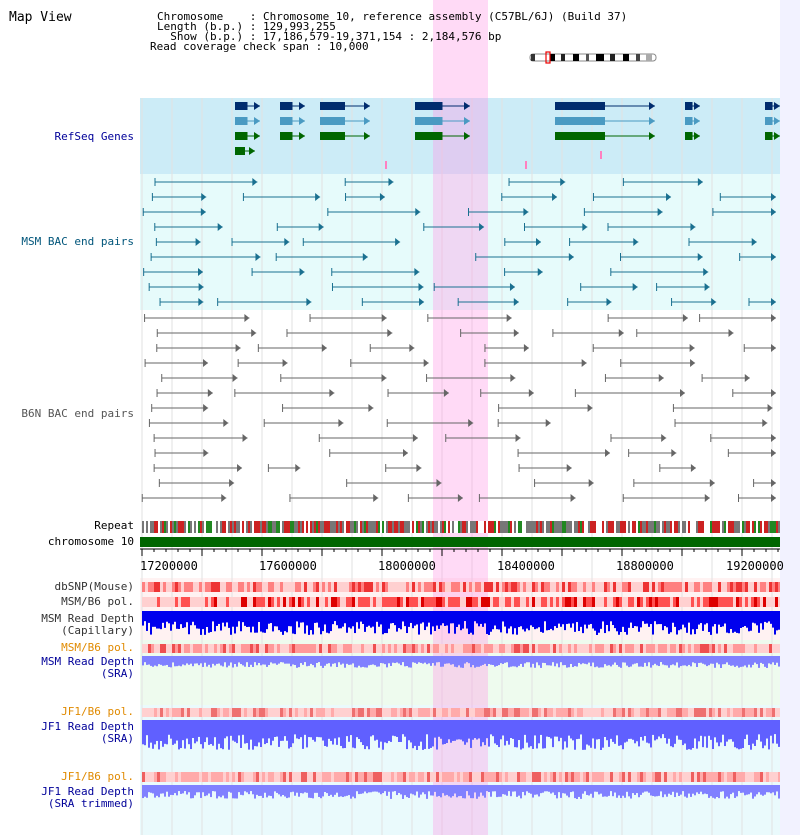 The image size is (800, 835). I want to click on chromosome-bar, so click(460, 542).